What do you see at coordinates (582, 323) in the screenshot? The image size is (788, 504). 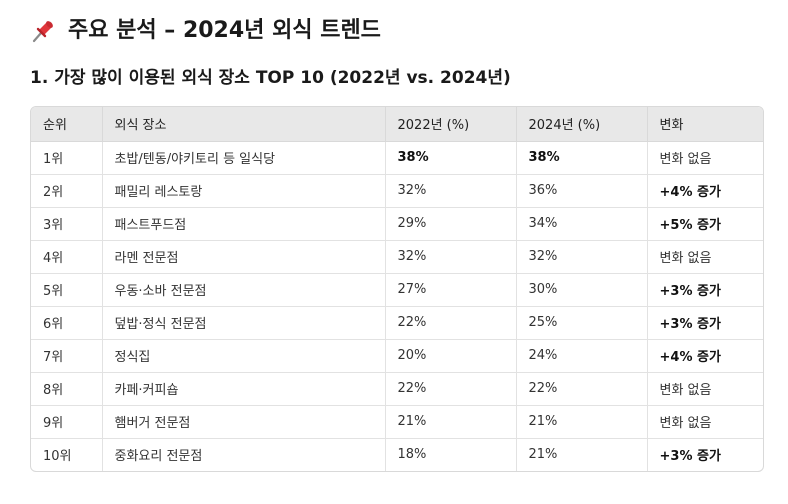 I see `cell-2024: 25%` at bounding box center [582, 323].